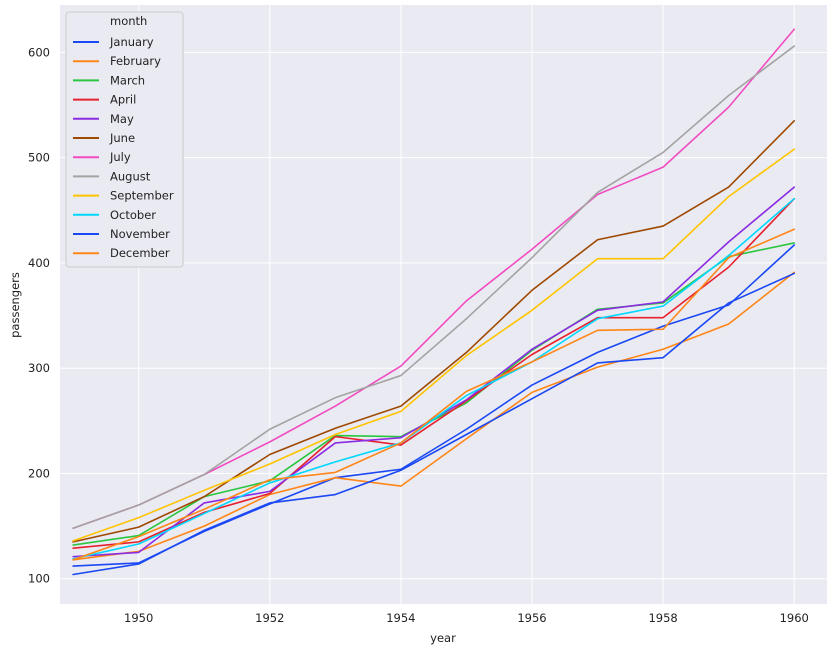  I want to click on y-tick-label: 400, so click(39, 263).